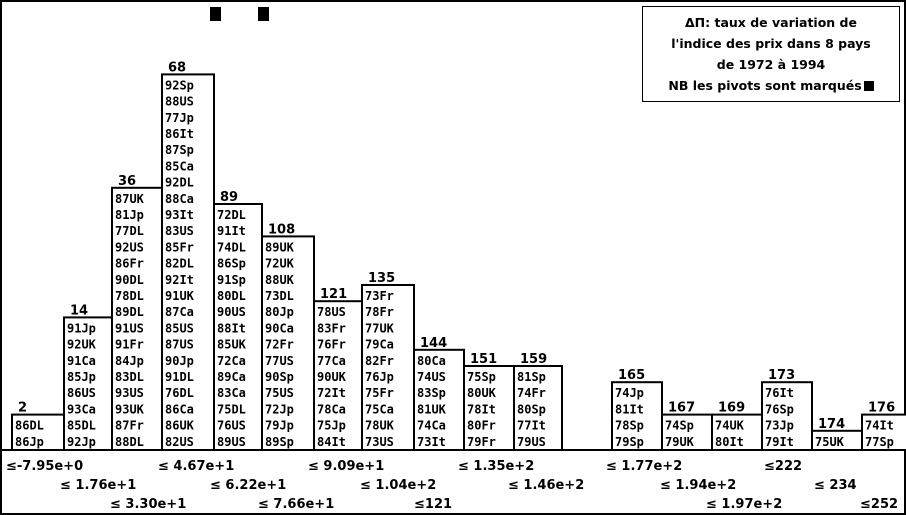  I want to click on bar-item-label: 74US, so click(431, 377).